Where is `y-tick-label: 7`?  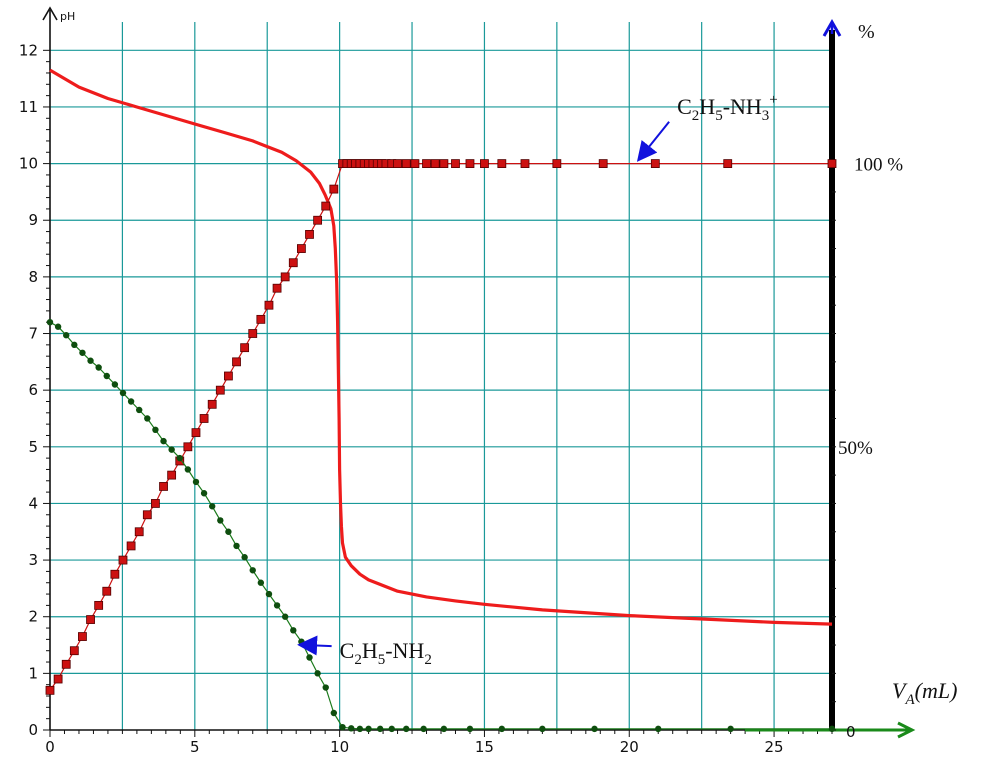 y-tick-label: 7 is located at coordinates (33, 334).